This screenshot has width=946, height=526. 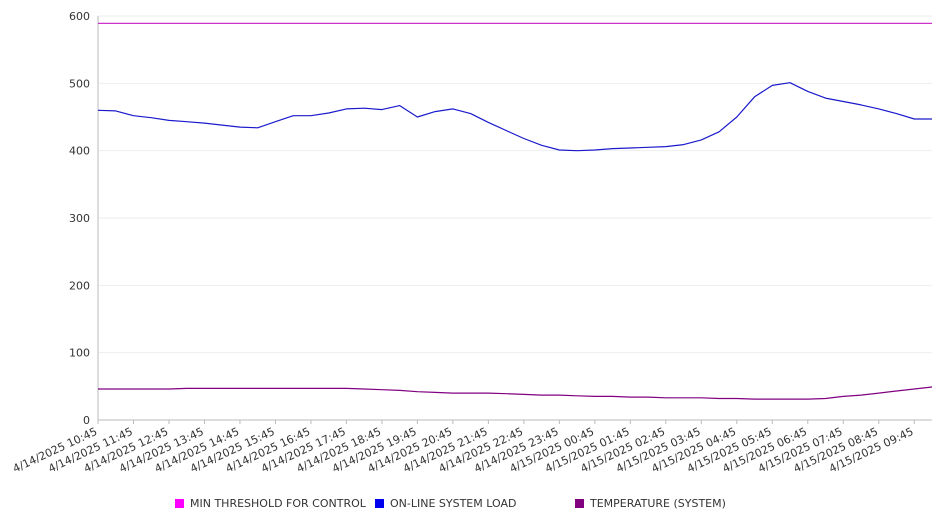 What do you see at coordinates (79, 16) in the screenshot?
I see `y-tick-label-6: 600` at bounding box center [79, 16].